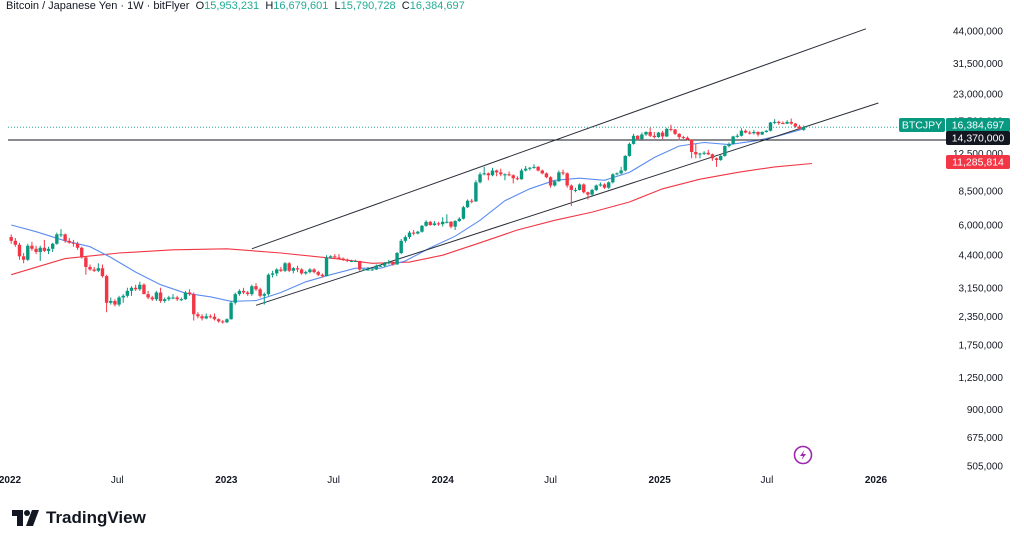  What do you see at coordinates (200, 6) in the screenshot?
I see `open-label: O` at bounding box center [200, 6].